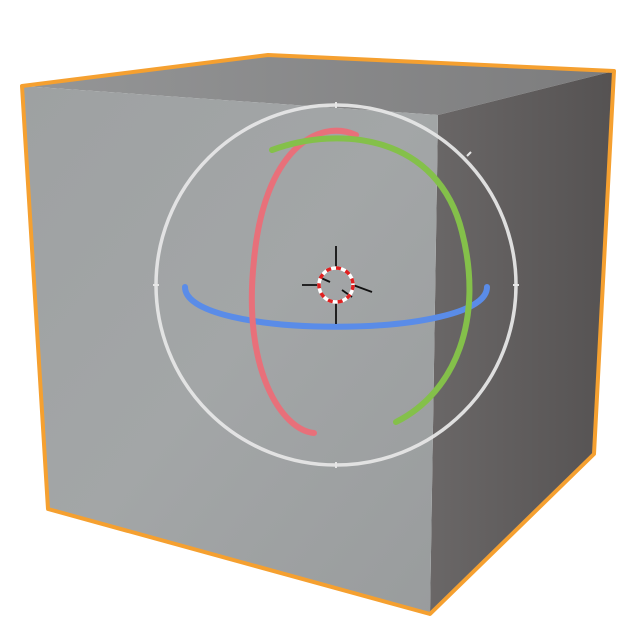 This screenshot has height=638, width=638. Describe the element at coordinates (318, 85) in the screenshot. I see `cube-face-top` at that location.